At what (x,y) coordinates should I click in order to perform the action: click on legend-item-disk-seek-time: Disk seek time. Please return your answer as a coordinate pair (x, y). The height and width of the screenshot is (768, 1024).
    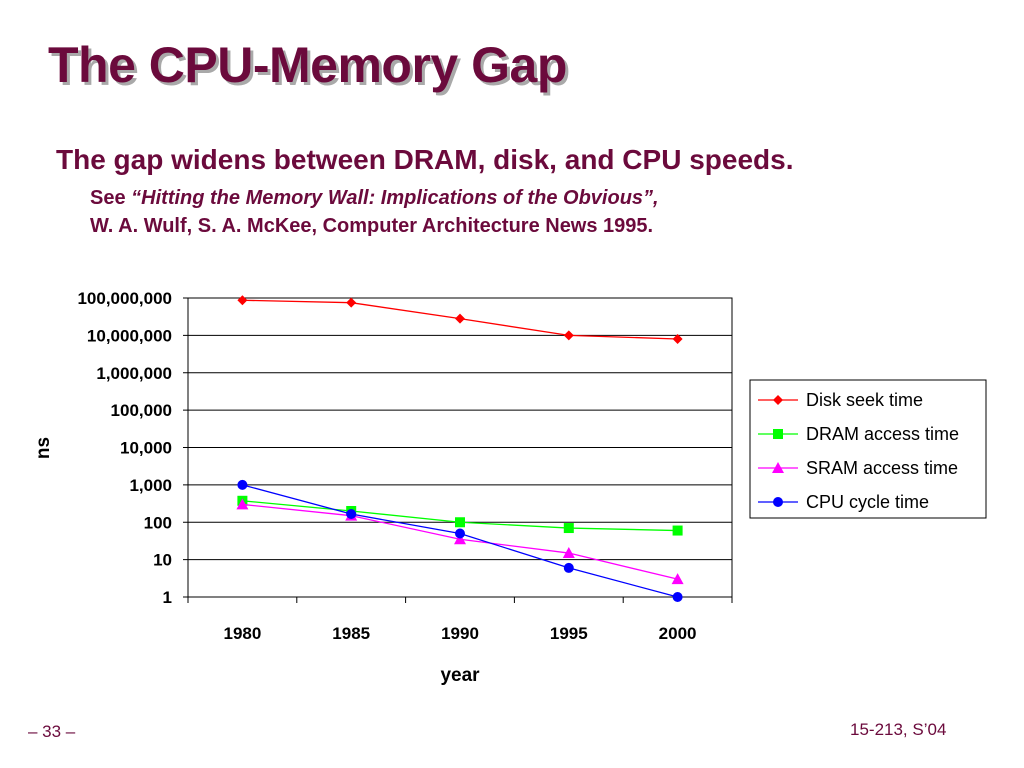
    Looking at the image, I should click on (840, 400).